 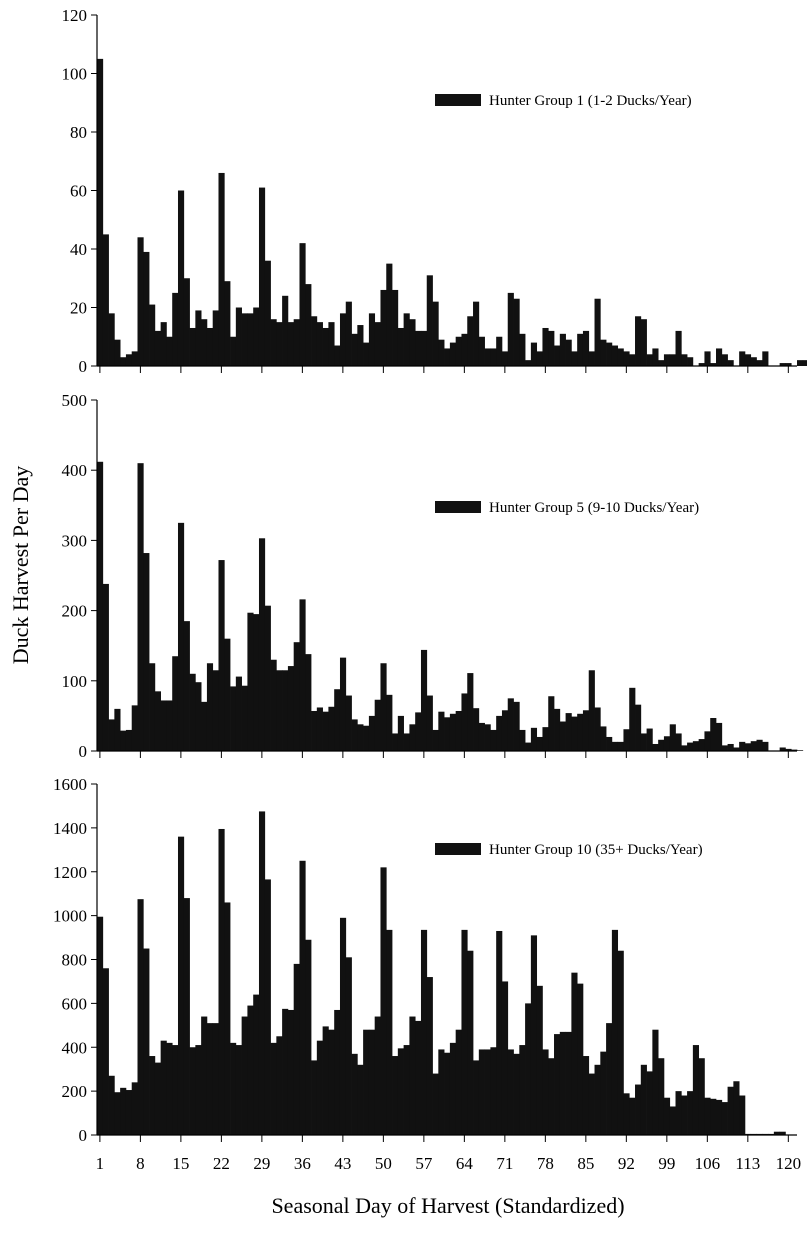 What do you see at coordinates (70, 784) in the screenshot?
I see `y-tick-label: 1600` at bounding box center [70, 784].